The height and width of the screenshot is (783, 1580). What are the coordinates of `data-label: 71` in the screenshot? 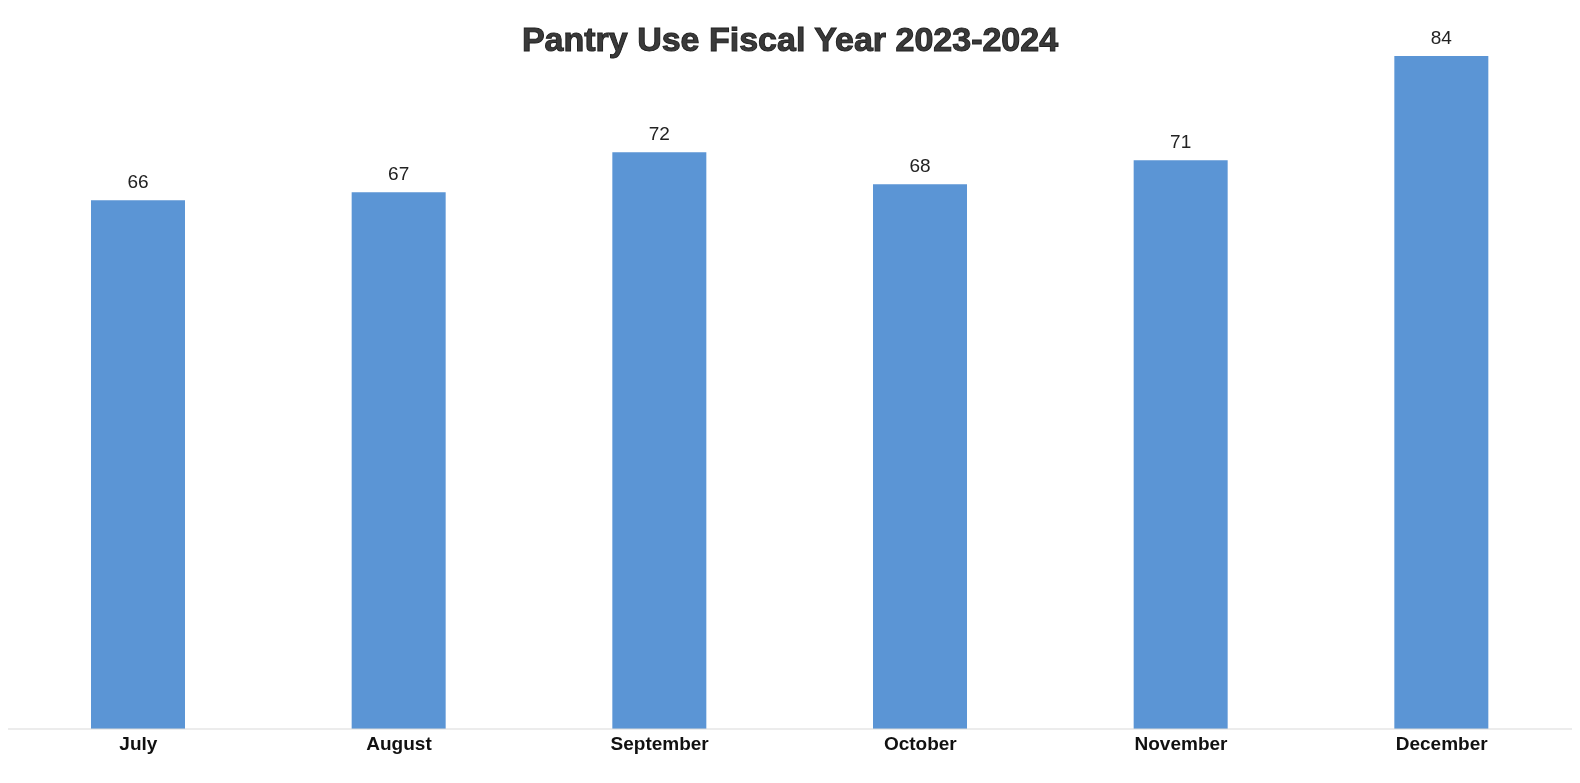 It's located at (1181, 142).